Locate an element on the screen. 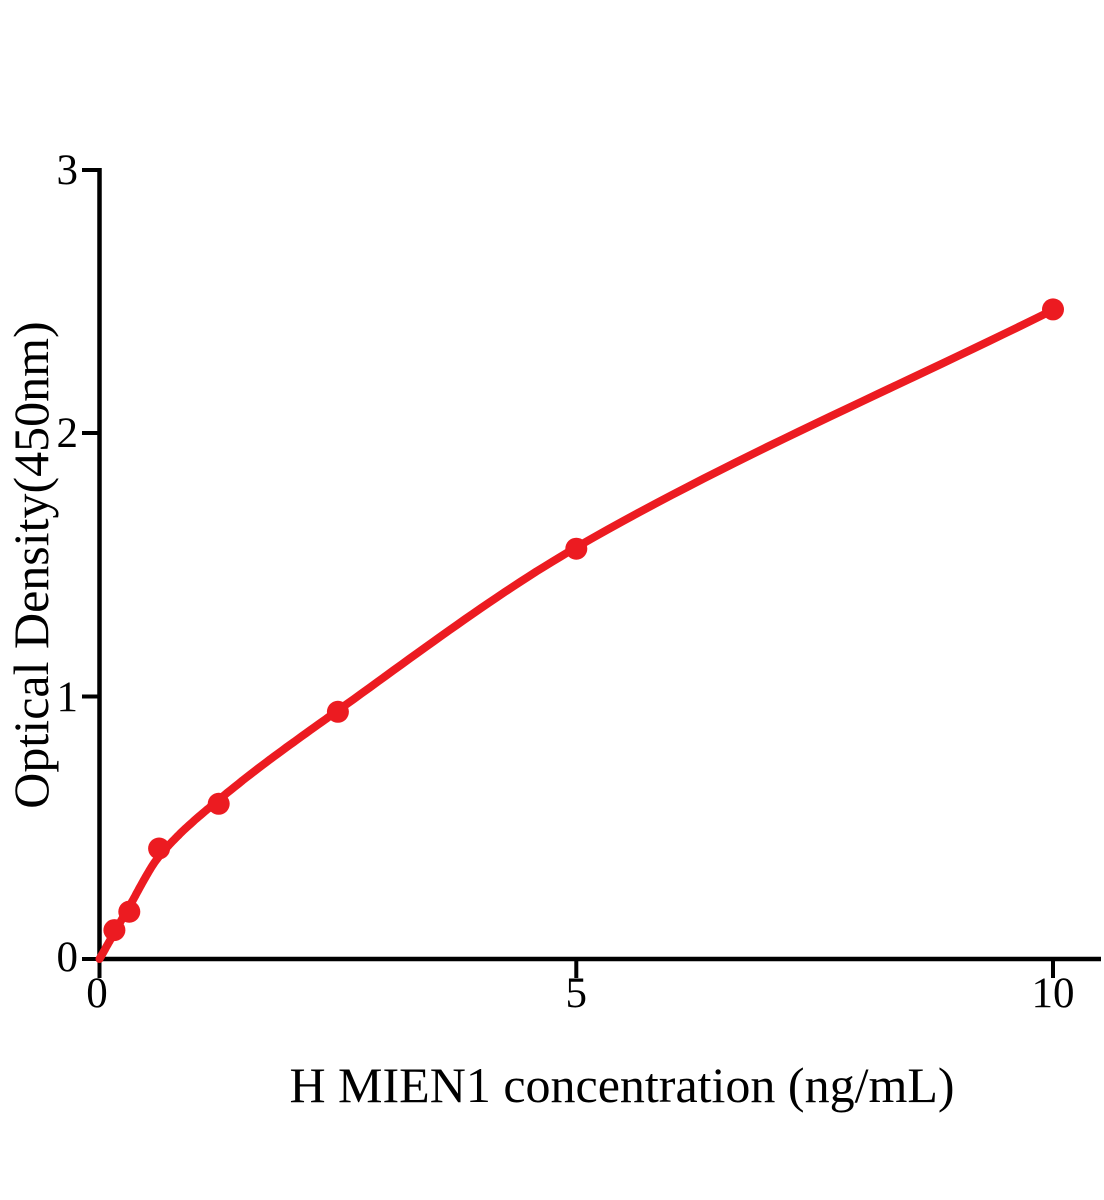 This screenshot has height=1200, width=1104. x-axis: 0 5 10 is located at coordinates (593, 986).